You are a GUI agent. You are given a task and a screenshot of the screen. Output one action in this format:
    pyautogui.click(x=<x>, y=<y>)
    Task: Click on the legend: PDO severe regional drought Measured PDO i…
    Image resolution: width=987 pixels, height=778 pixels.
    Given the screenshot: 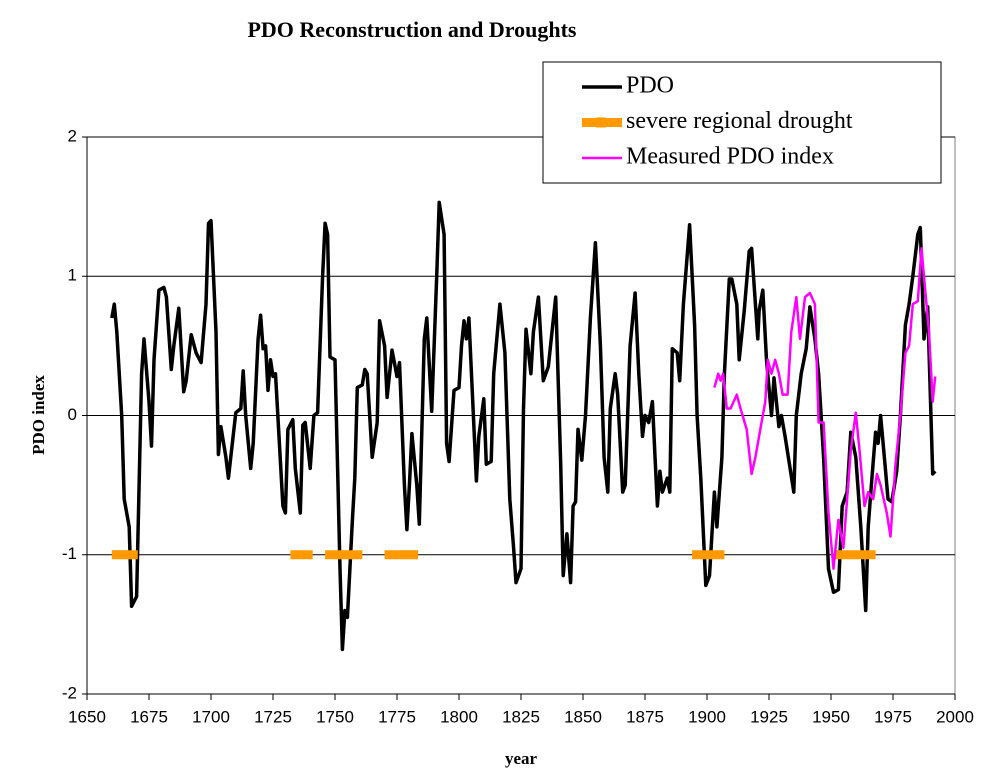 What is the action you would take?
    pyautogui.click(x=742, y=122)
    